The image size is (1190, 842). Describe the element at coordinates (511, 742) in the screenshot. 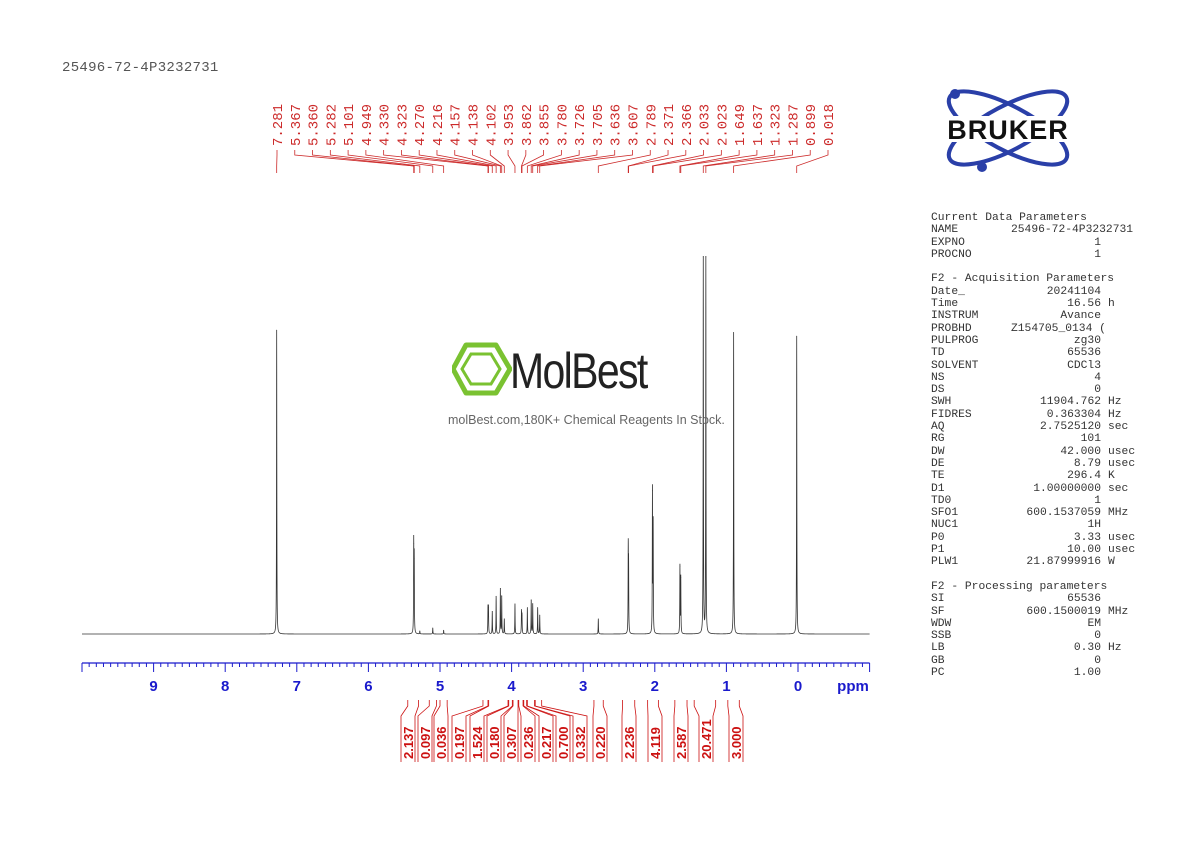

I see `integral-value: 0.307` at that location.